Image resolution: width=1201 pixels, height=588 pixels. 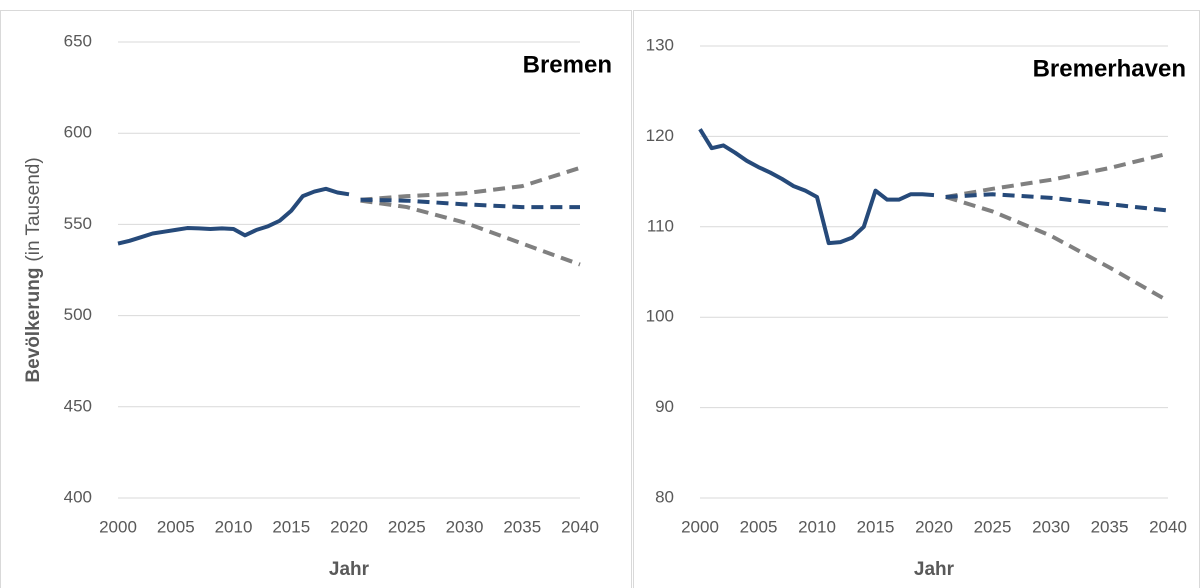 I want to click on y-axis-label: Bevölkerung (in Tausend), so click(x=33, y=269).